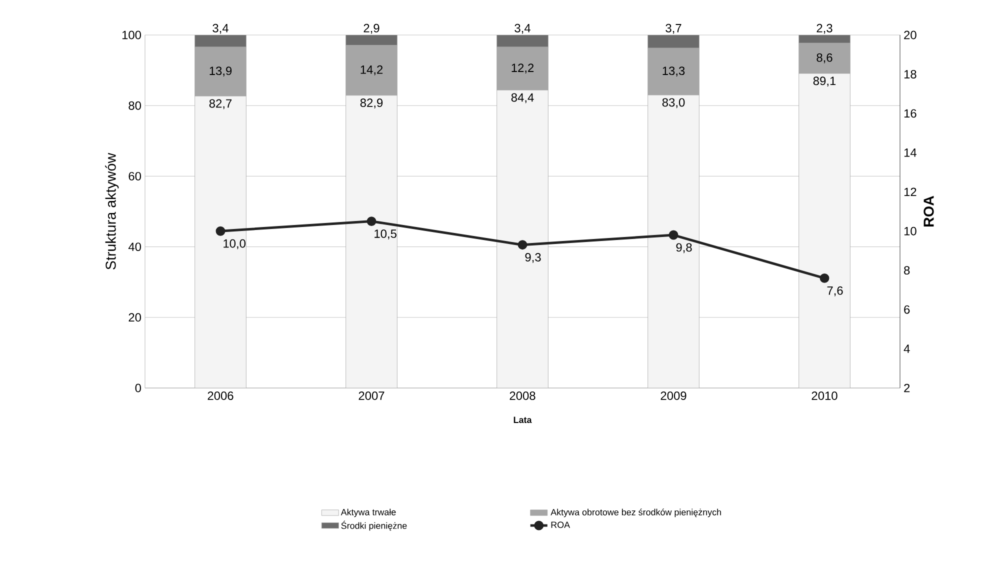 The image size is (995, 569). Describe the element at coordinates (523, 69) in the screenshot. I see `data-label: 12,2` at that location.